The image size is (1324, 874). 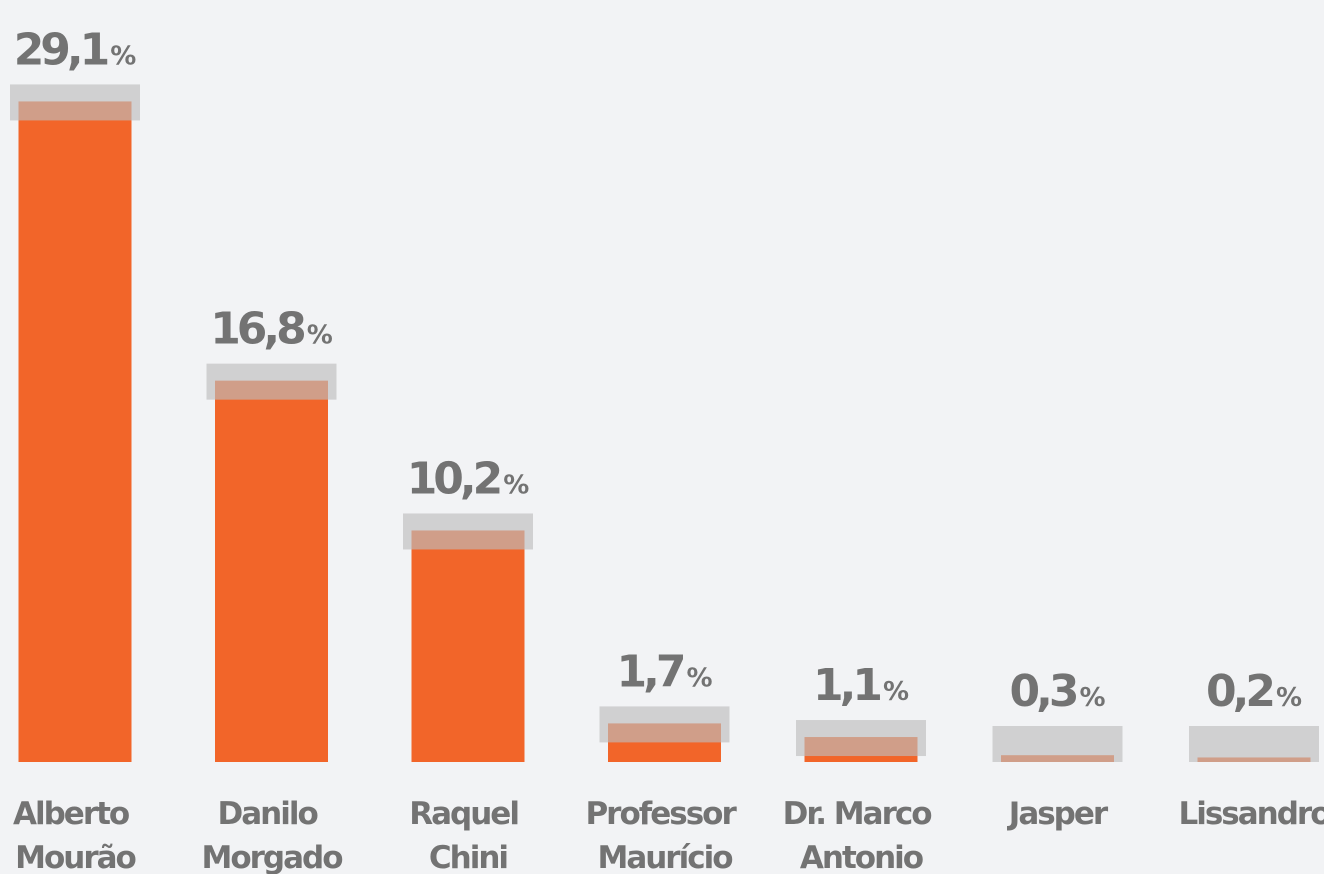 I want to click on category-label: Danilo Morgado, so click(x=271, y=835).